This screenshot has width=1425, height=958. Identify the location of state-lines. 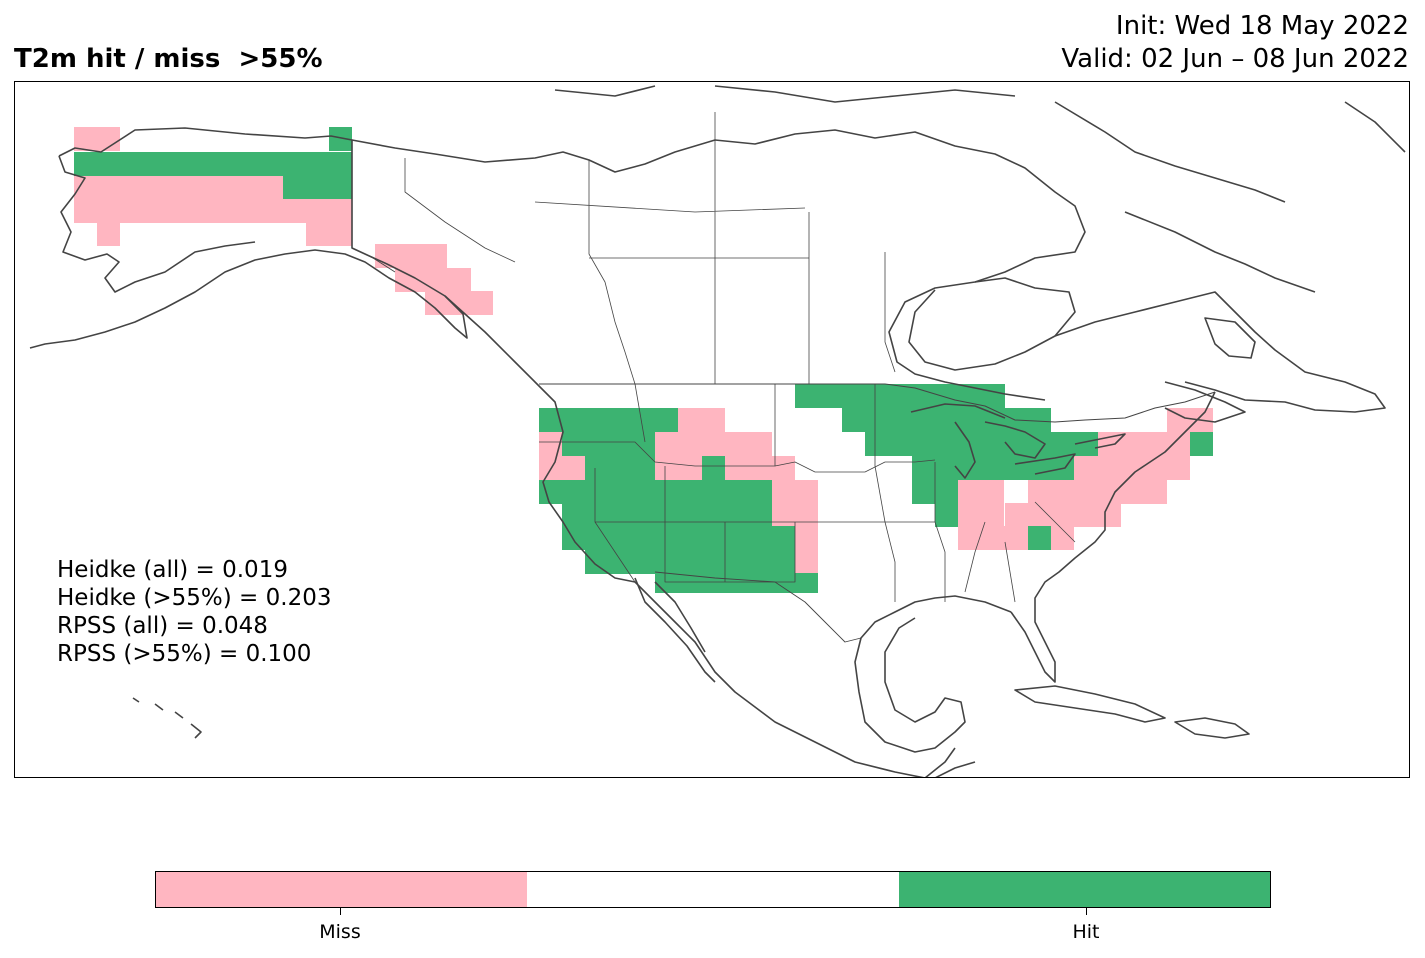
(807, 493).